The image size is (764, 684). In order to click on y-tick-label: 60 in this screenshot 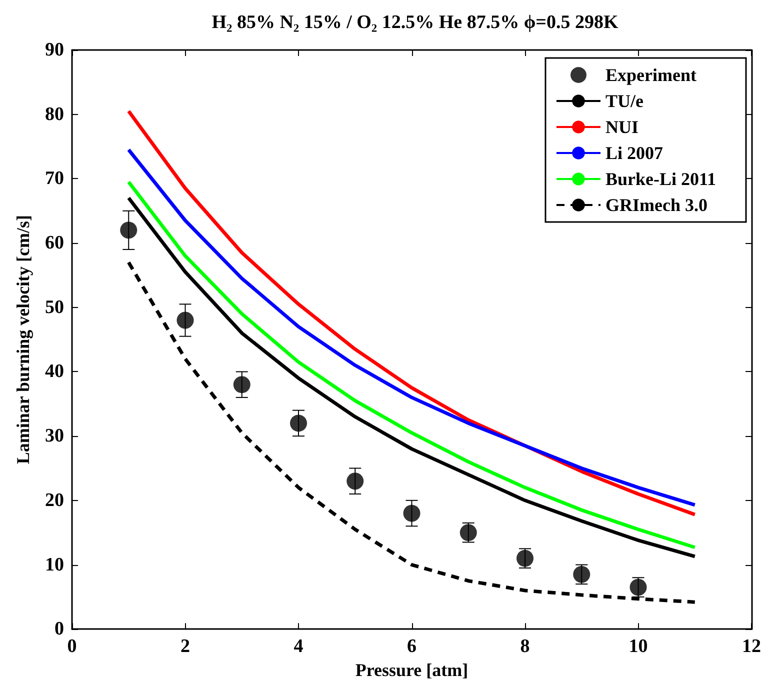, I will do `click(54, 243)`.